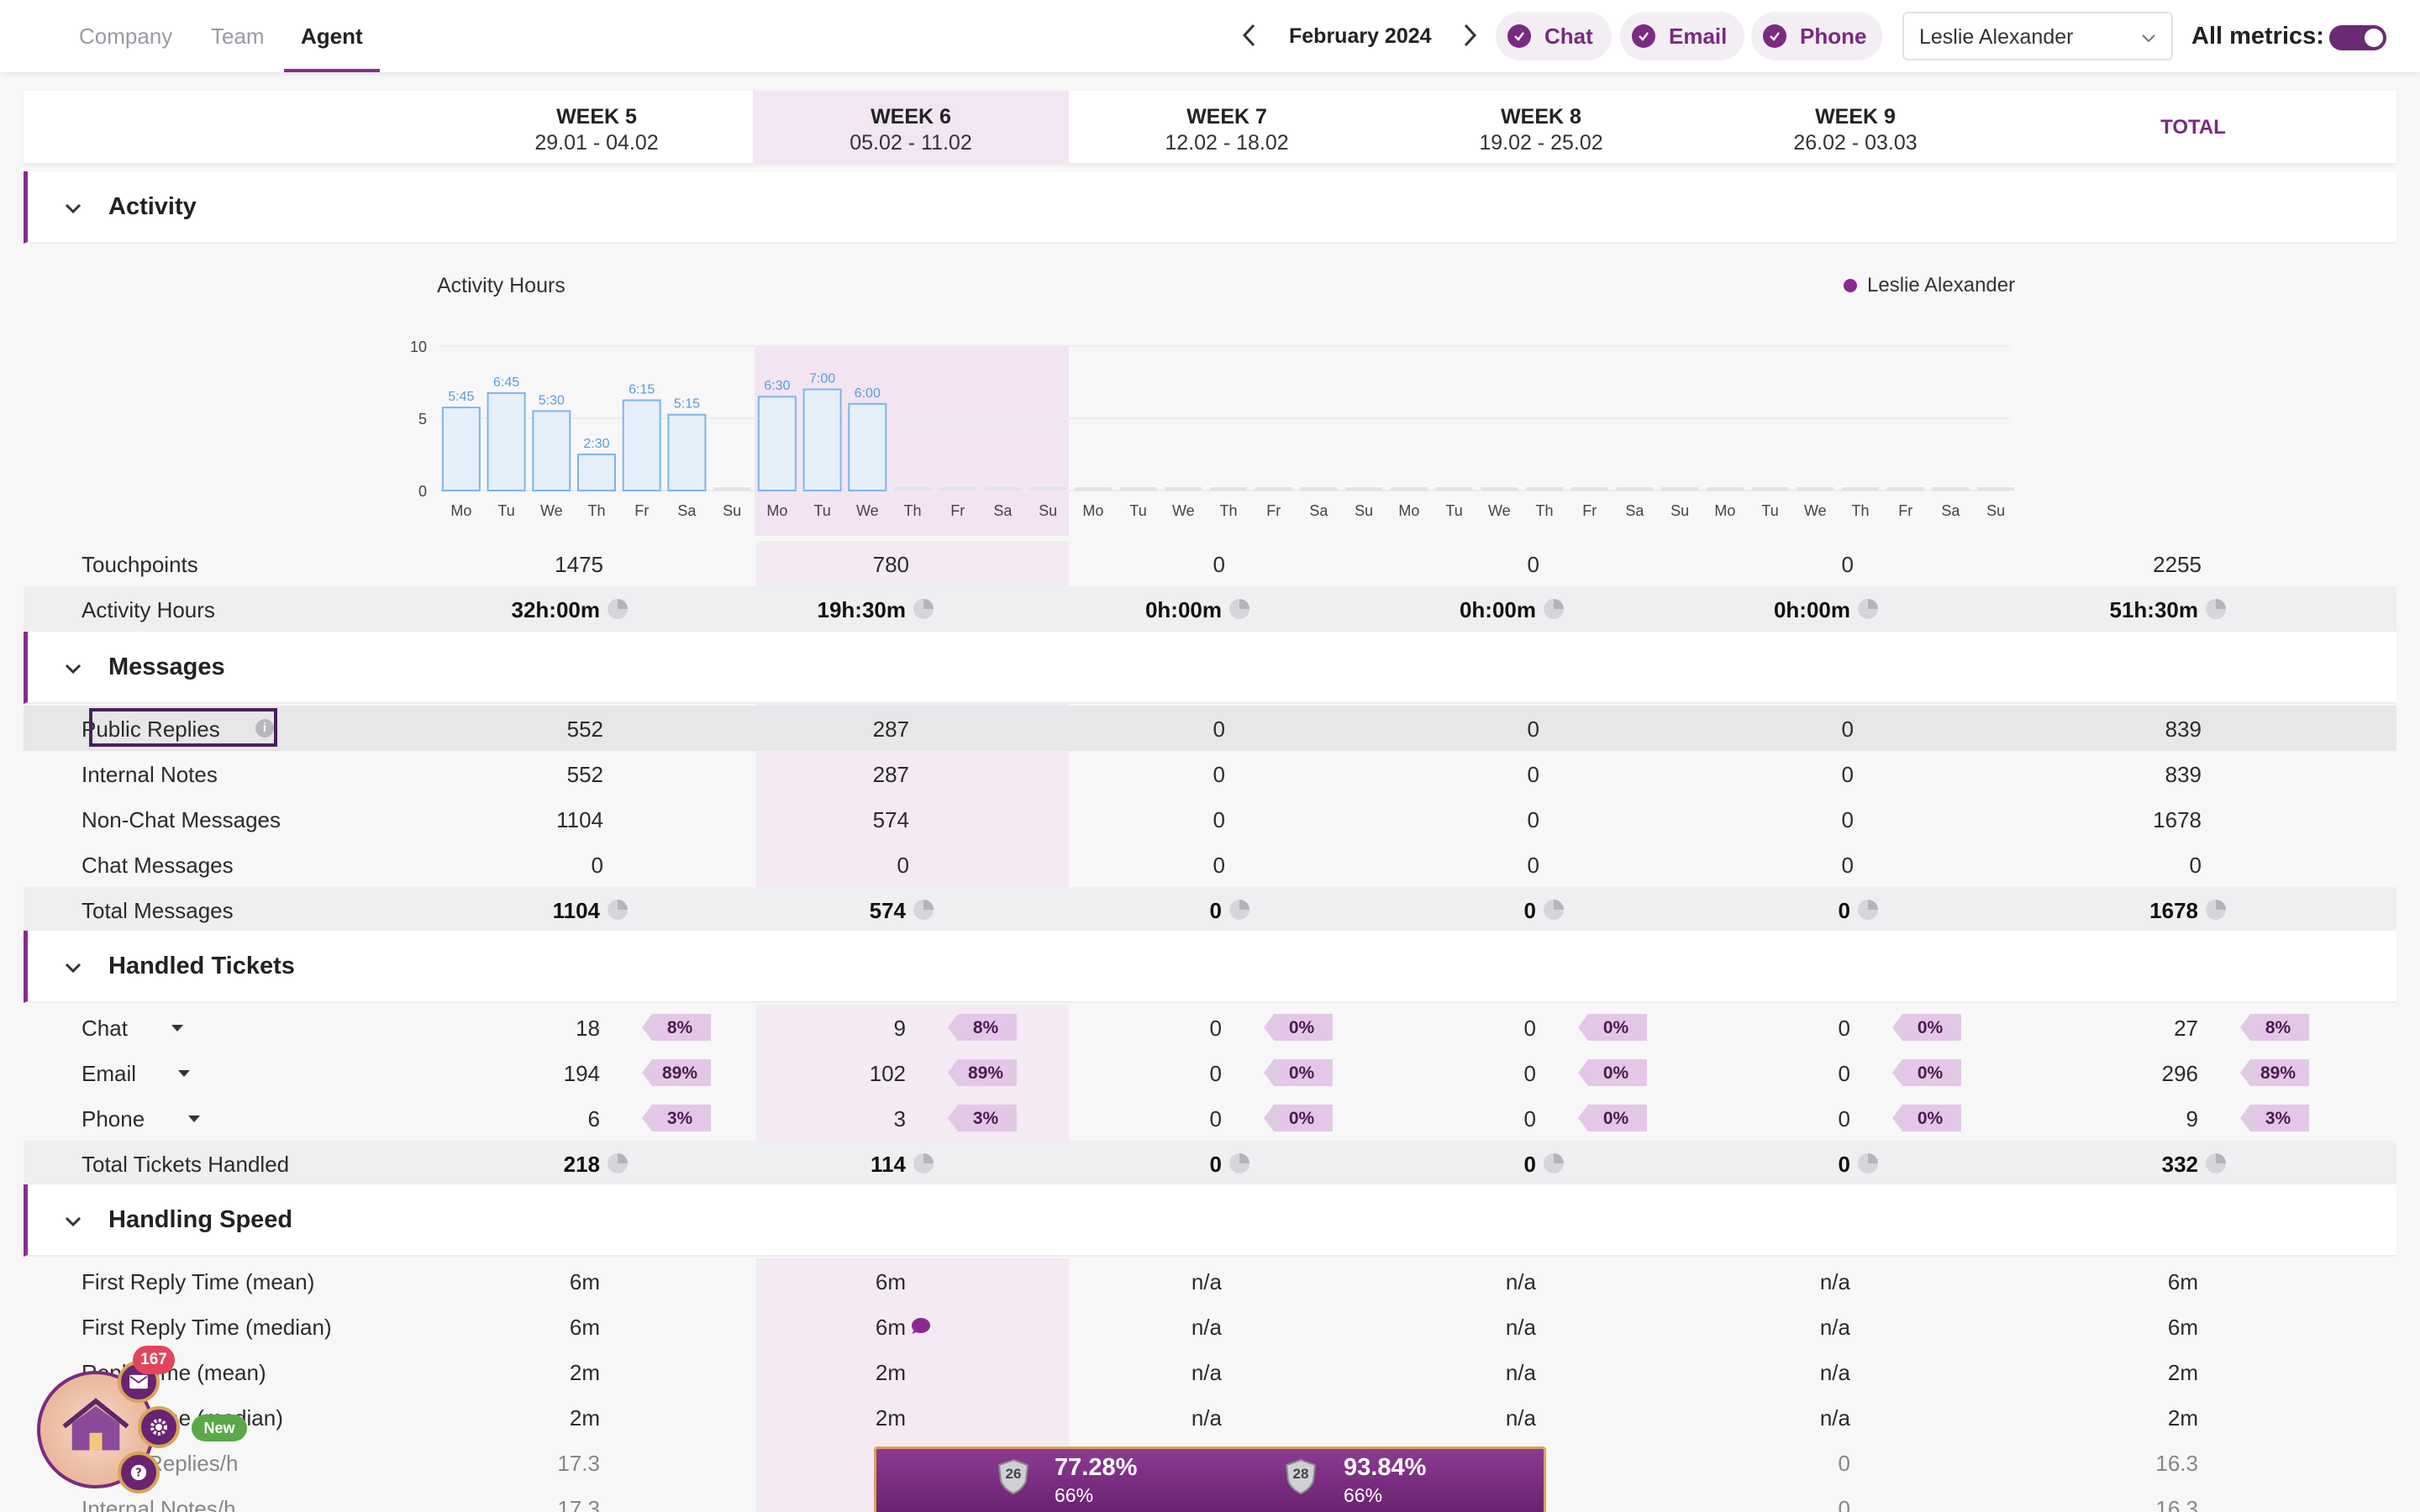  Describe the element at coordinates (200, 1219) in the screenshot. I see `section-title: Handling Speed` at that location.